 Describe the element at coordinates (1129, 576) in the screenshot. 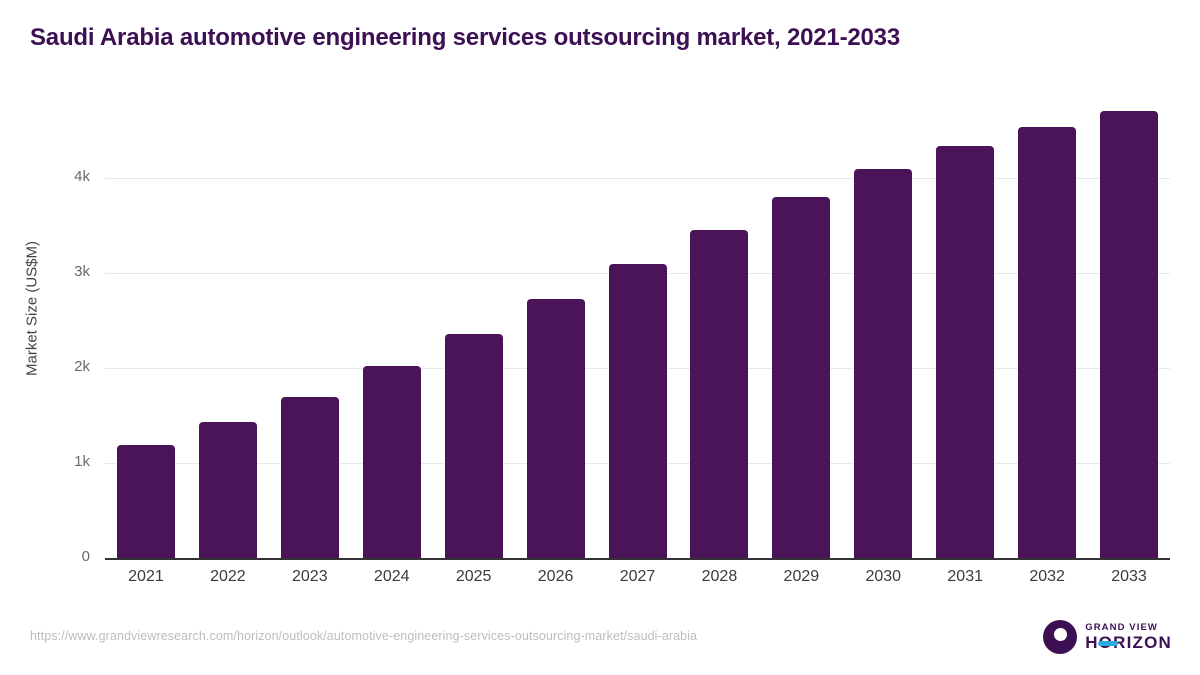

I see `x-tick-label: 2033` at that location.